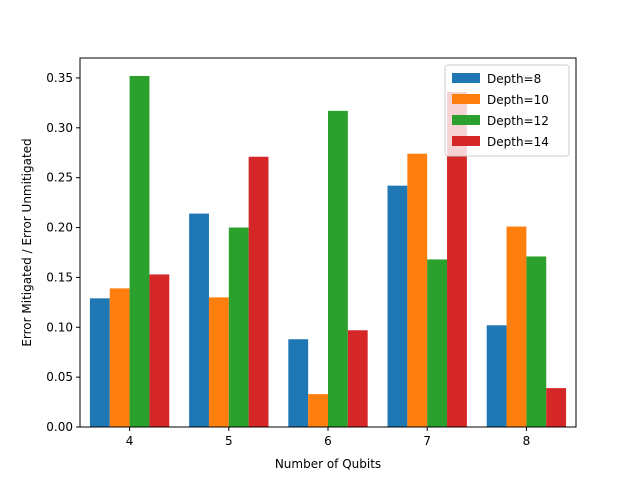 The height and width of the screenshot is (480, 640). Describe the element at coordinates (229, 441) in the screenshot. I see `x-tick-label: 5` at that location.